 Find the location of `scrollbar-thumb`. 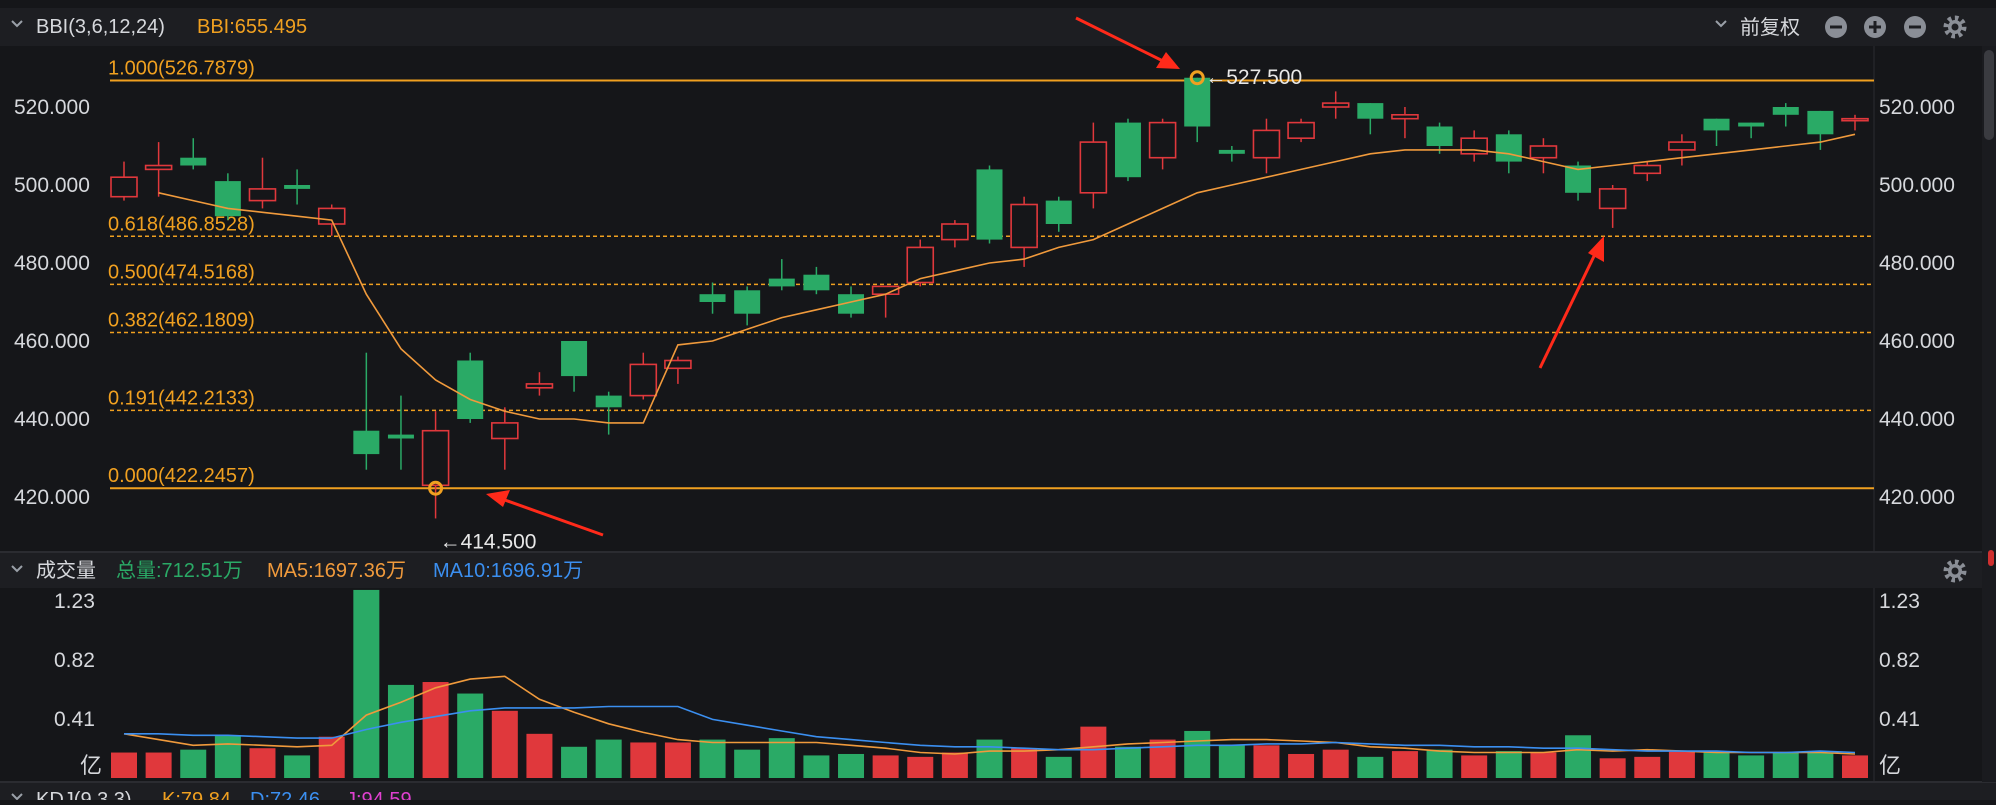

scrollbar-thumb is located at coordinates (1989, 95).